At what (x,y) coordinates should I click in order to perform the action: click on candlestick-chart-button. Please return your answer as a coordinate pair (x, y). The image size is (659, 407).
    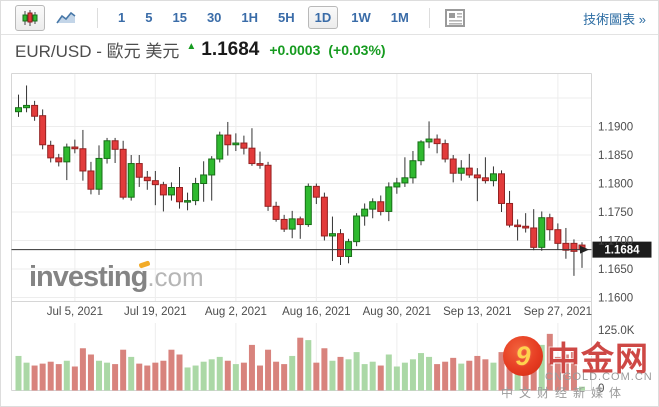
    Looking at the image, I should click on (30, 17).